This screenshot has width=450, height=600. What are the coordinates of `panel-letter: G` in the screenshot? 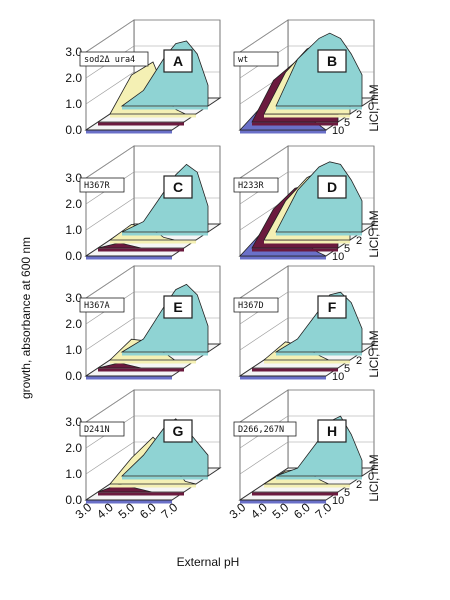 It's located at (178, 431).